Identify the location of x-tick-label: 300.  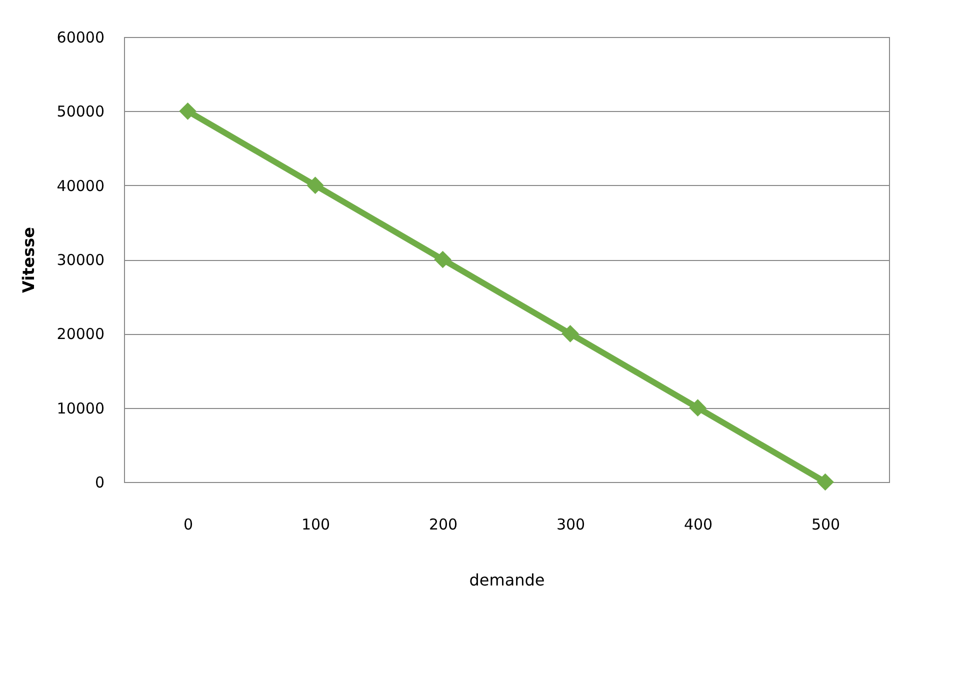
(571, 525).